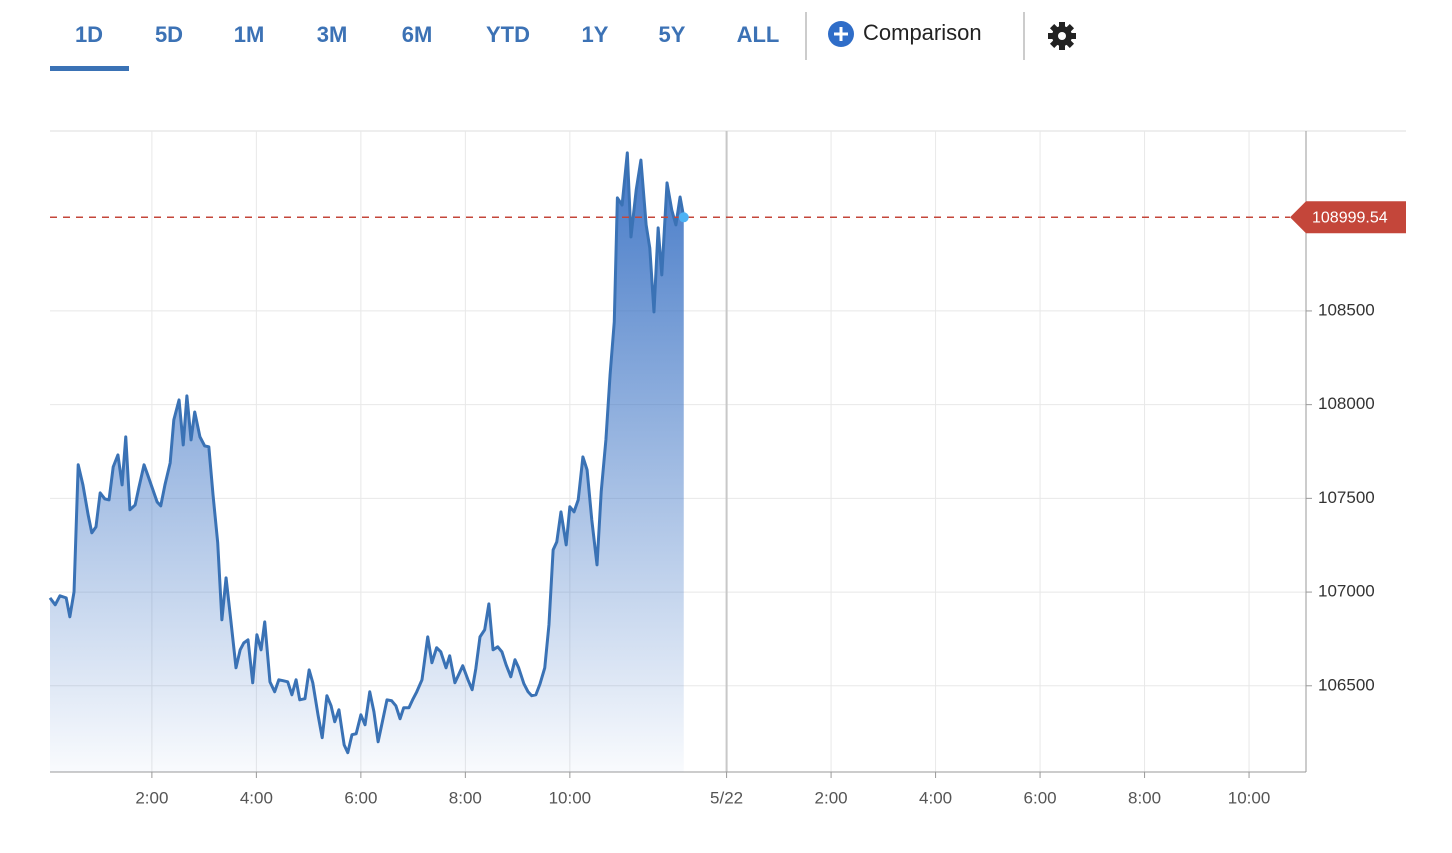  Describe the element at coordinates (1346, 309) in the screenshot. I see `y-tick-label: 108500` at that location.